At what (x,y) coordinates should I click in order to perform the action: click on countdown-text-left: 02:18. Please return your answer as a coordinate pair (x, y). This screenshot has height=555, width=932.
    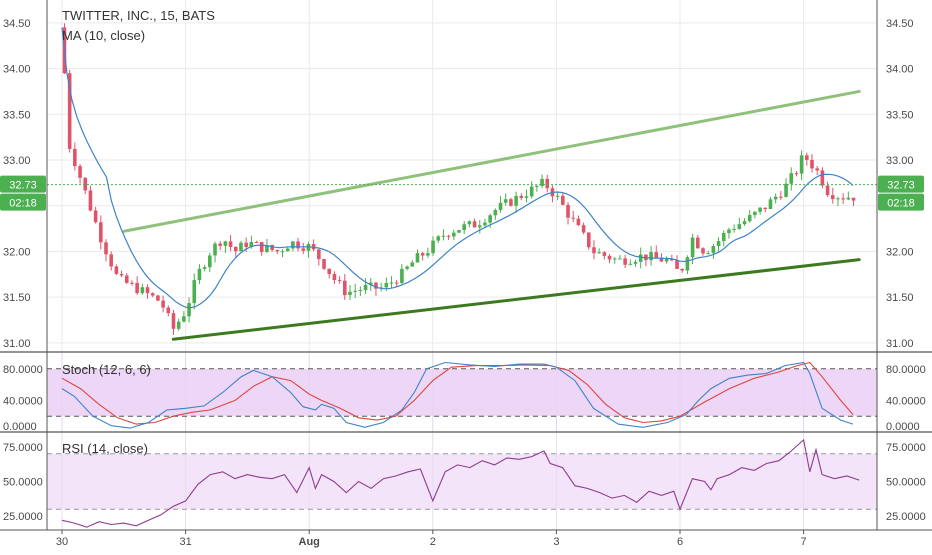
    Looking at the image, I should click on (23, 204).